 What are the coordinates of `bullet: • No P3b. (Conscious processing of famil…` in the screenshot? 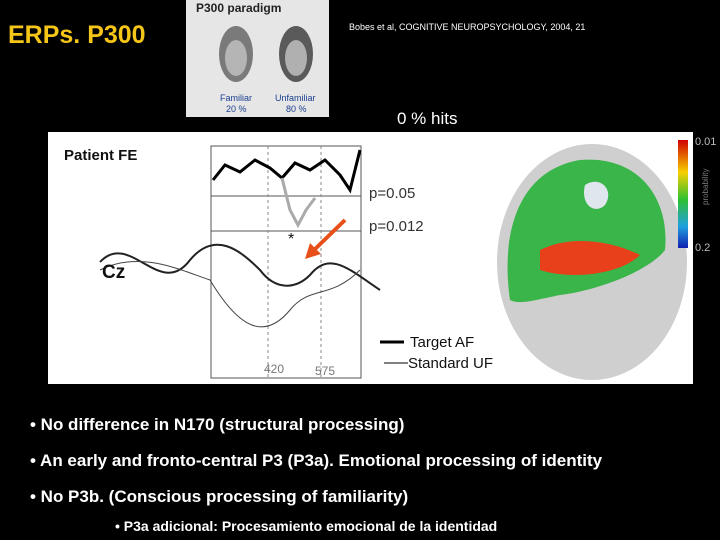 It's located at (219, 496).